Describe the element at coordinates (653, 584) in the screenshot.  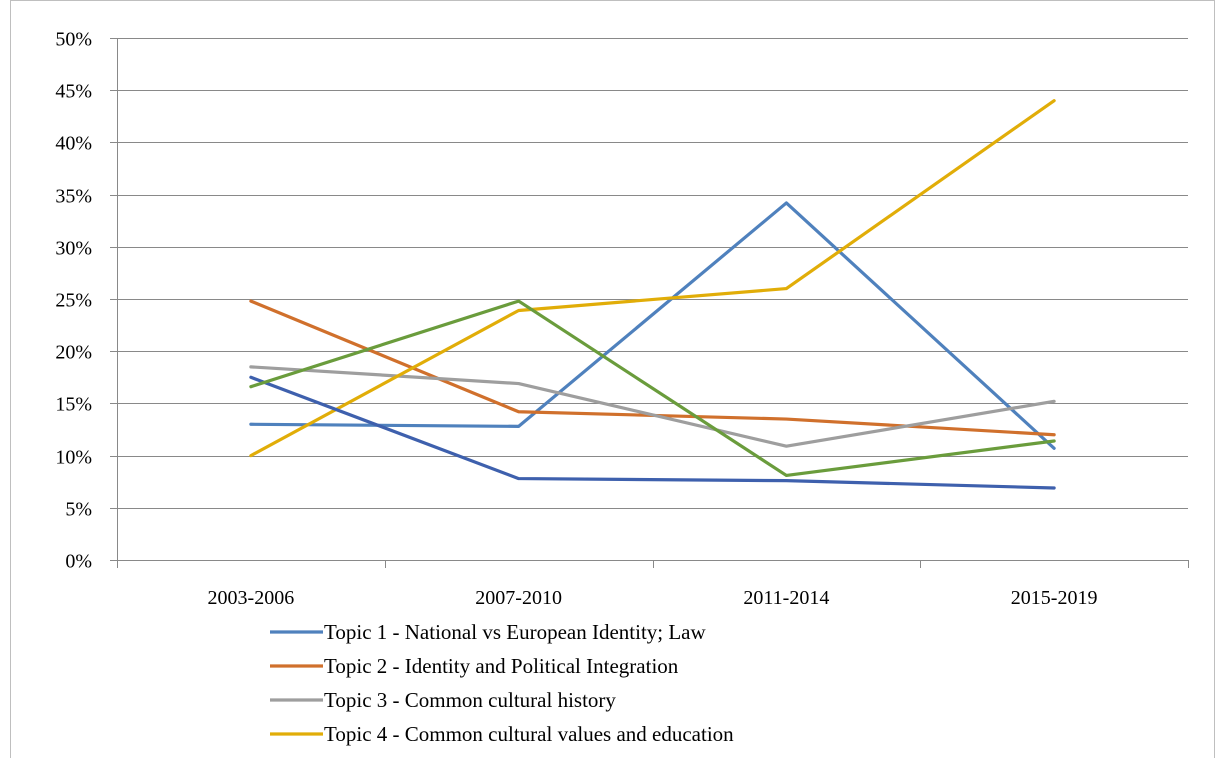
I see `x-axis: 2003-2006 2007-2010 2011-2014 2015-2019` at that location.